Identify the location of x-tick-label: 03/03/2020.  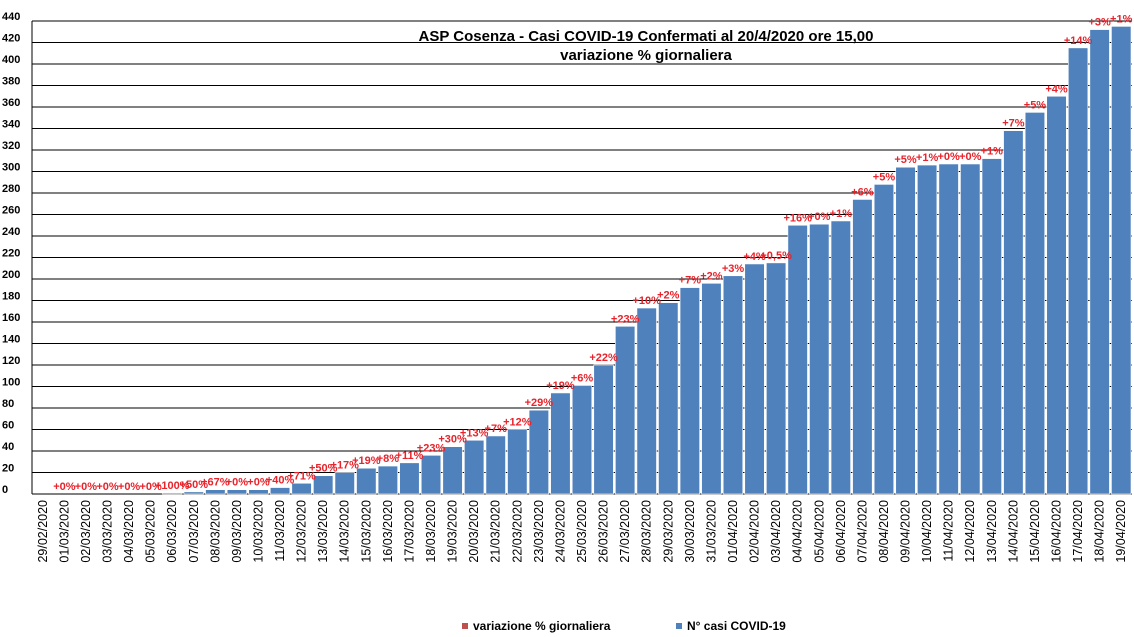
(107, 531).